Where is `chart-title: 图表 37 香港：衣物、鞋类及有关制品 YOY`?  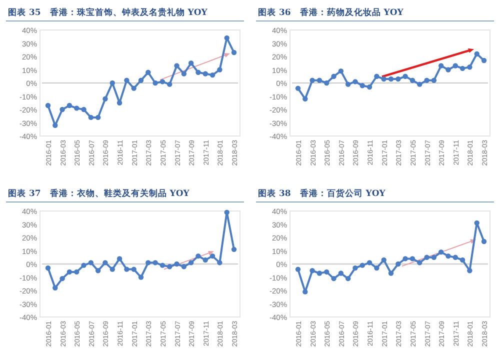 chart-title: 图表 37 香港：衣物、鞋类及有关制品 YOY is located at coordinates (99, 193).